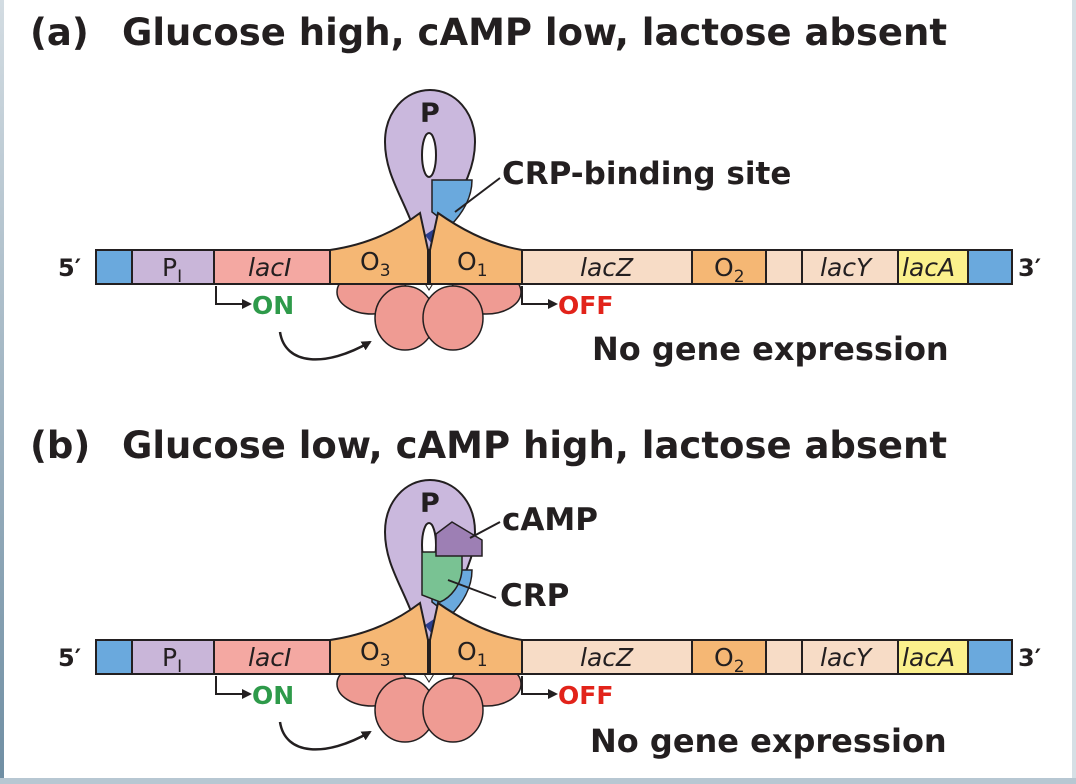 This screenshot has height=784, width=1076. I want to click on five-prime-label-a: 5′, so click(69, 268).